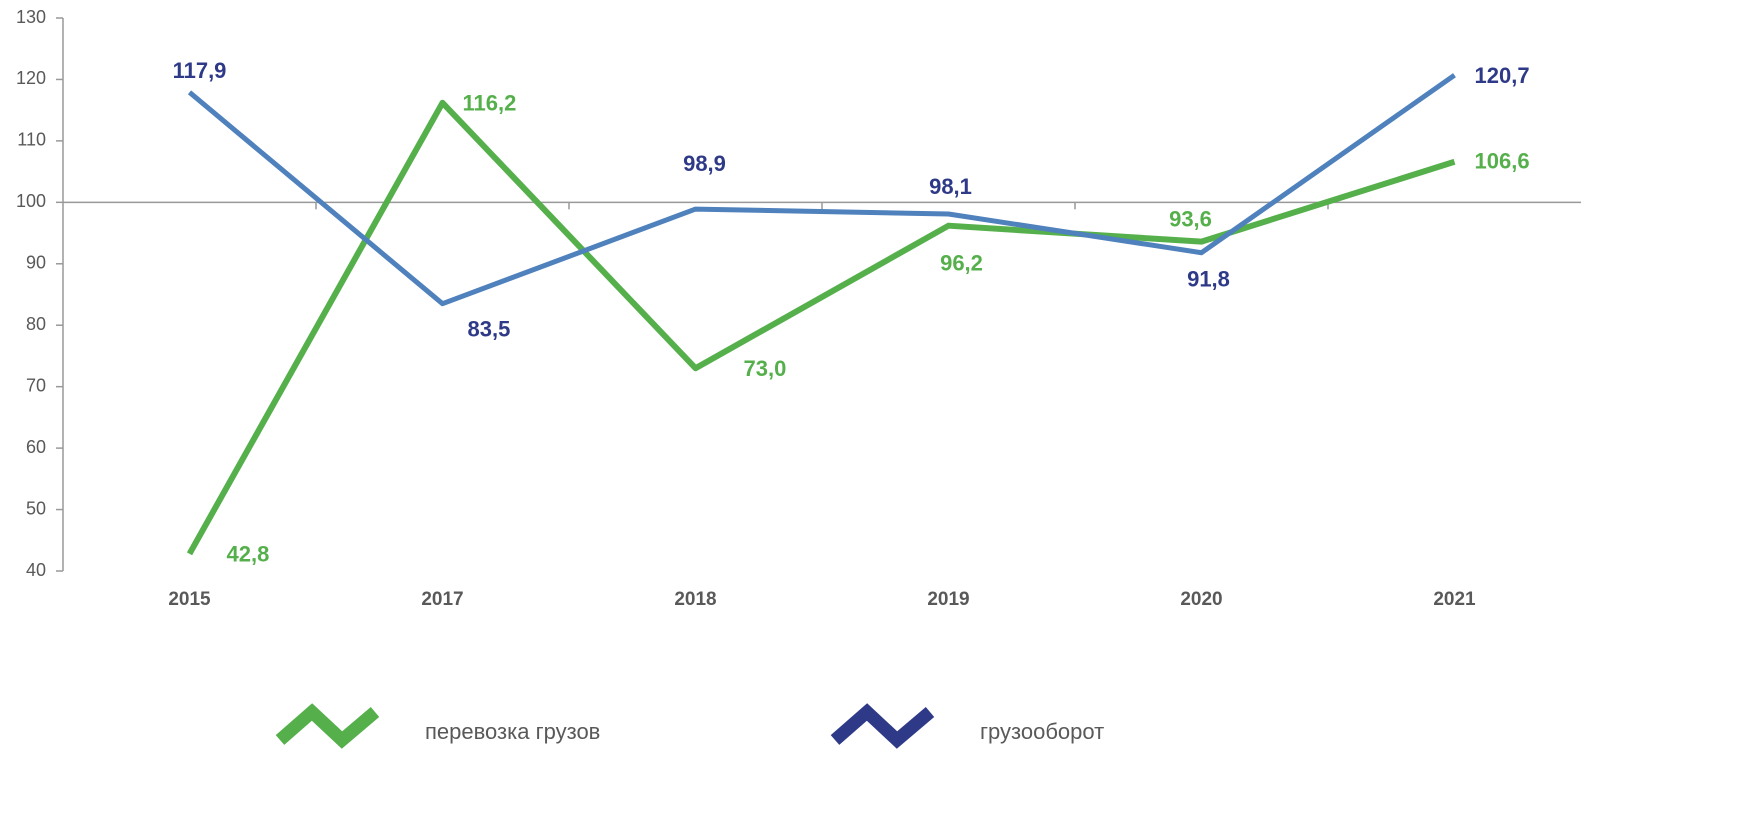 The width and height of the screenshot is (1759, 837). Describe the element at coordinates (36, 263) in the screenshot. I see `y-tick-label: 90` at that location.